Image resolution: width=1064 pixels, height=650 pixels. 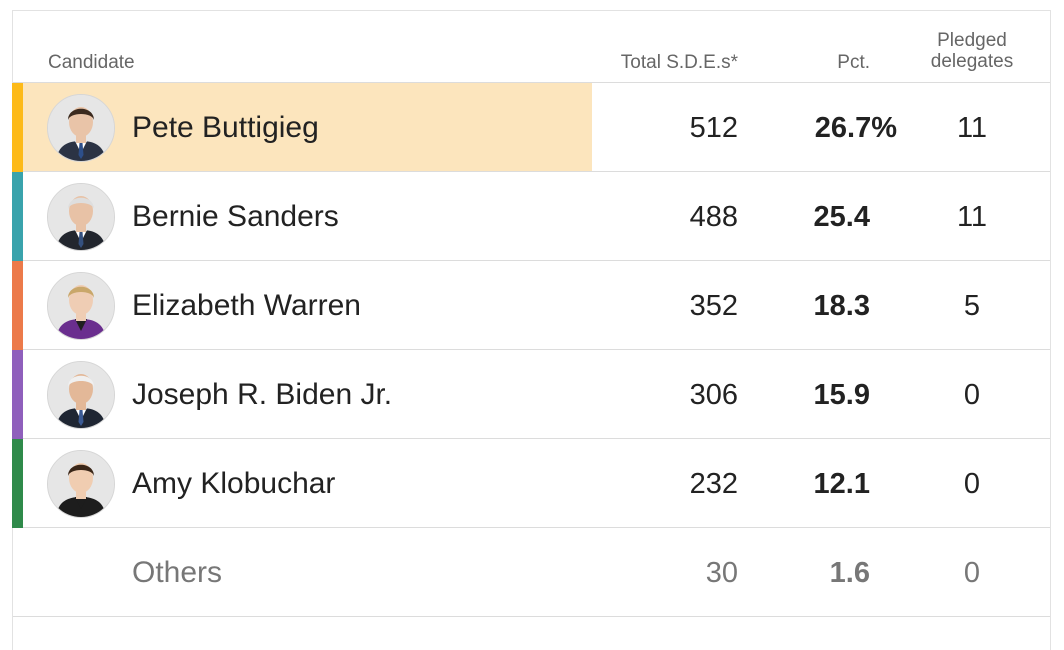 What do you see at coordinates (841, 395) in the screenshot?
I see `pct-value: 15.9` at bounding box center [841, 395].